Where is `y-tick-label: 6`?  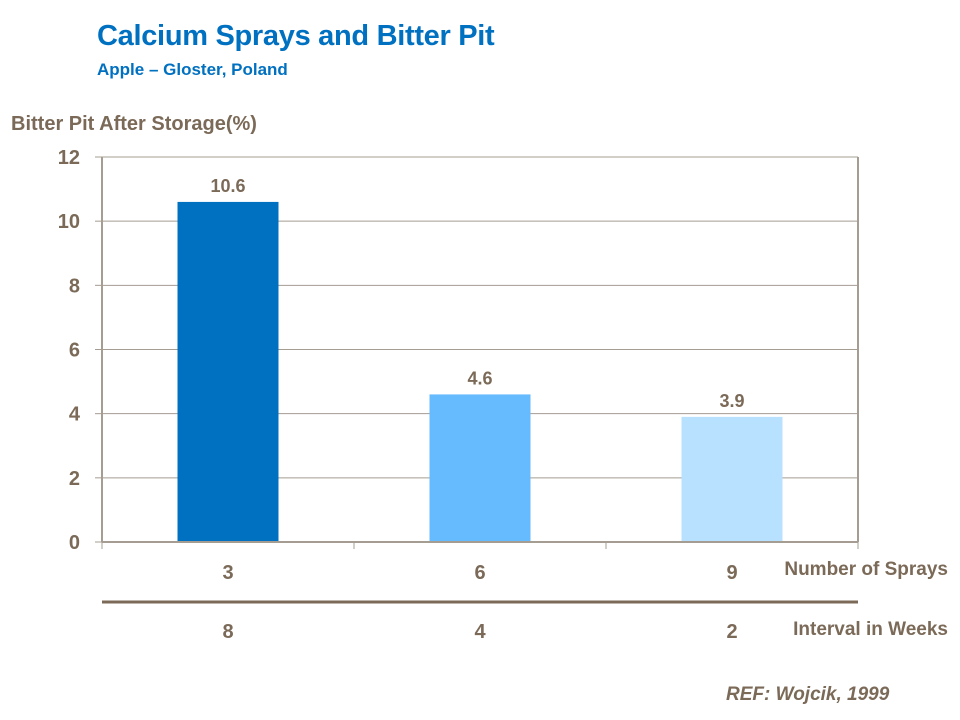
y-tick-label: 6 is located at coordinates (74, 351).